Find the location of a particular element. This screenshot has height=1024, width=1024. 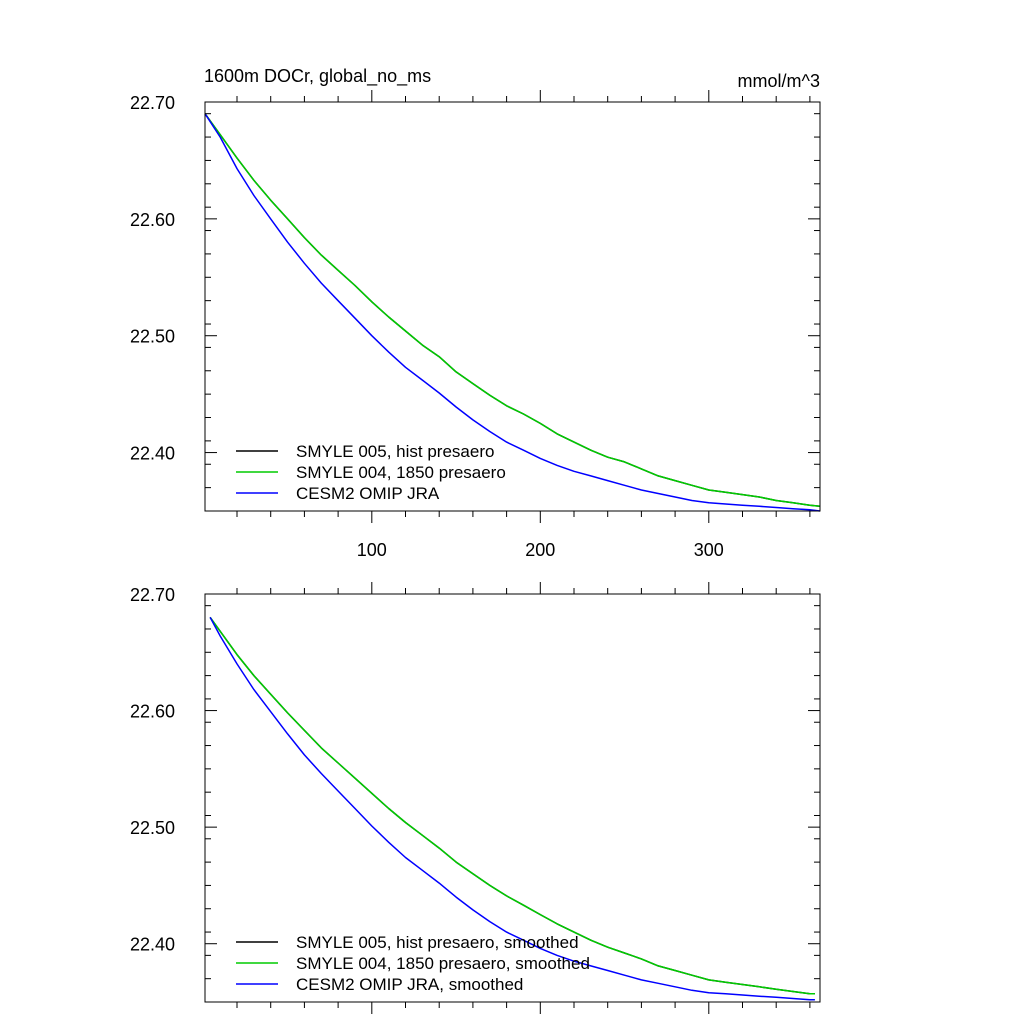

bottom-legend-label-2: CESM2 OMIP JRA, smoothed is located at coordinates (409, 984).